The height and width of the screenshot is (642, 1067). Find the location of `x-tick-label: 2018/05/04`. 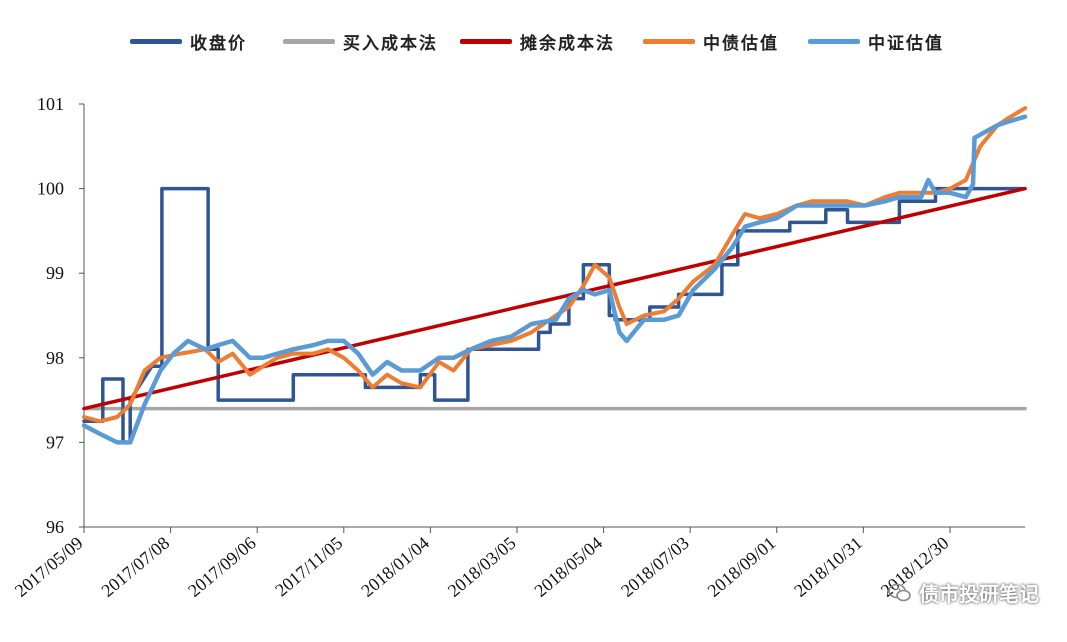

x-tick-label: 2018/05/04 is located at coordinates (568, 567).